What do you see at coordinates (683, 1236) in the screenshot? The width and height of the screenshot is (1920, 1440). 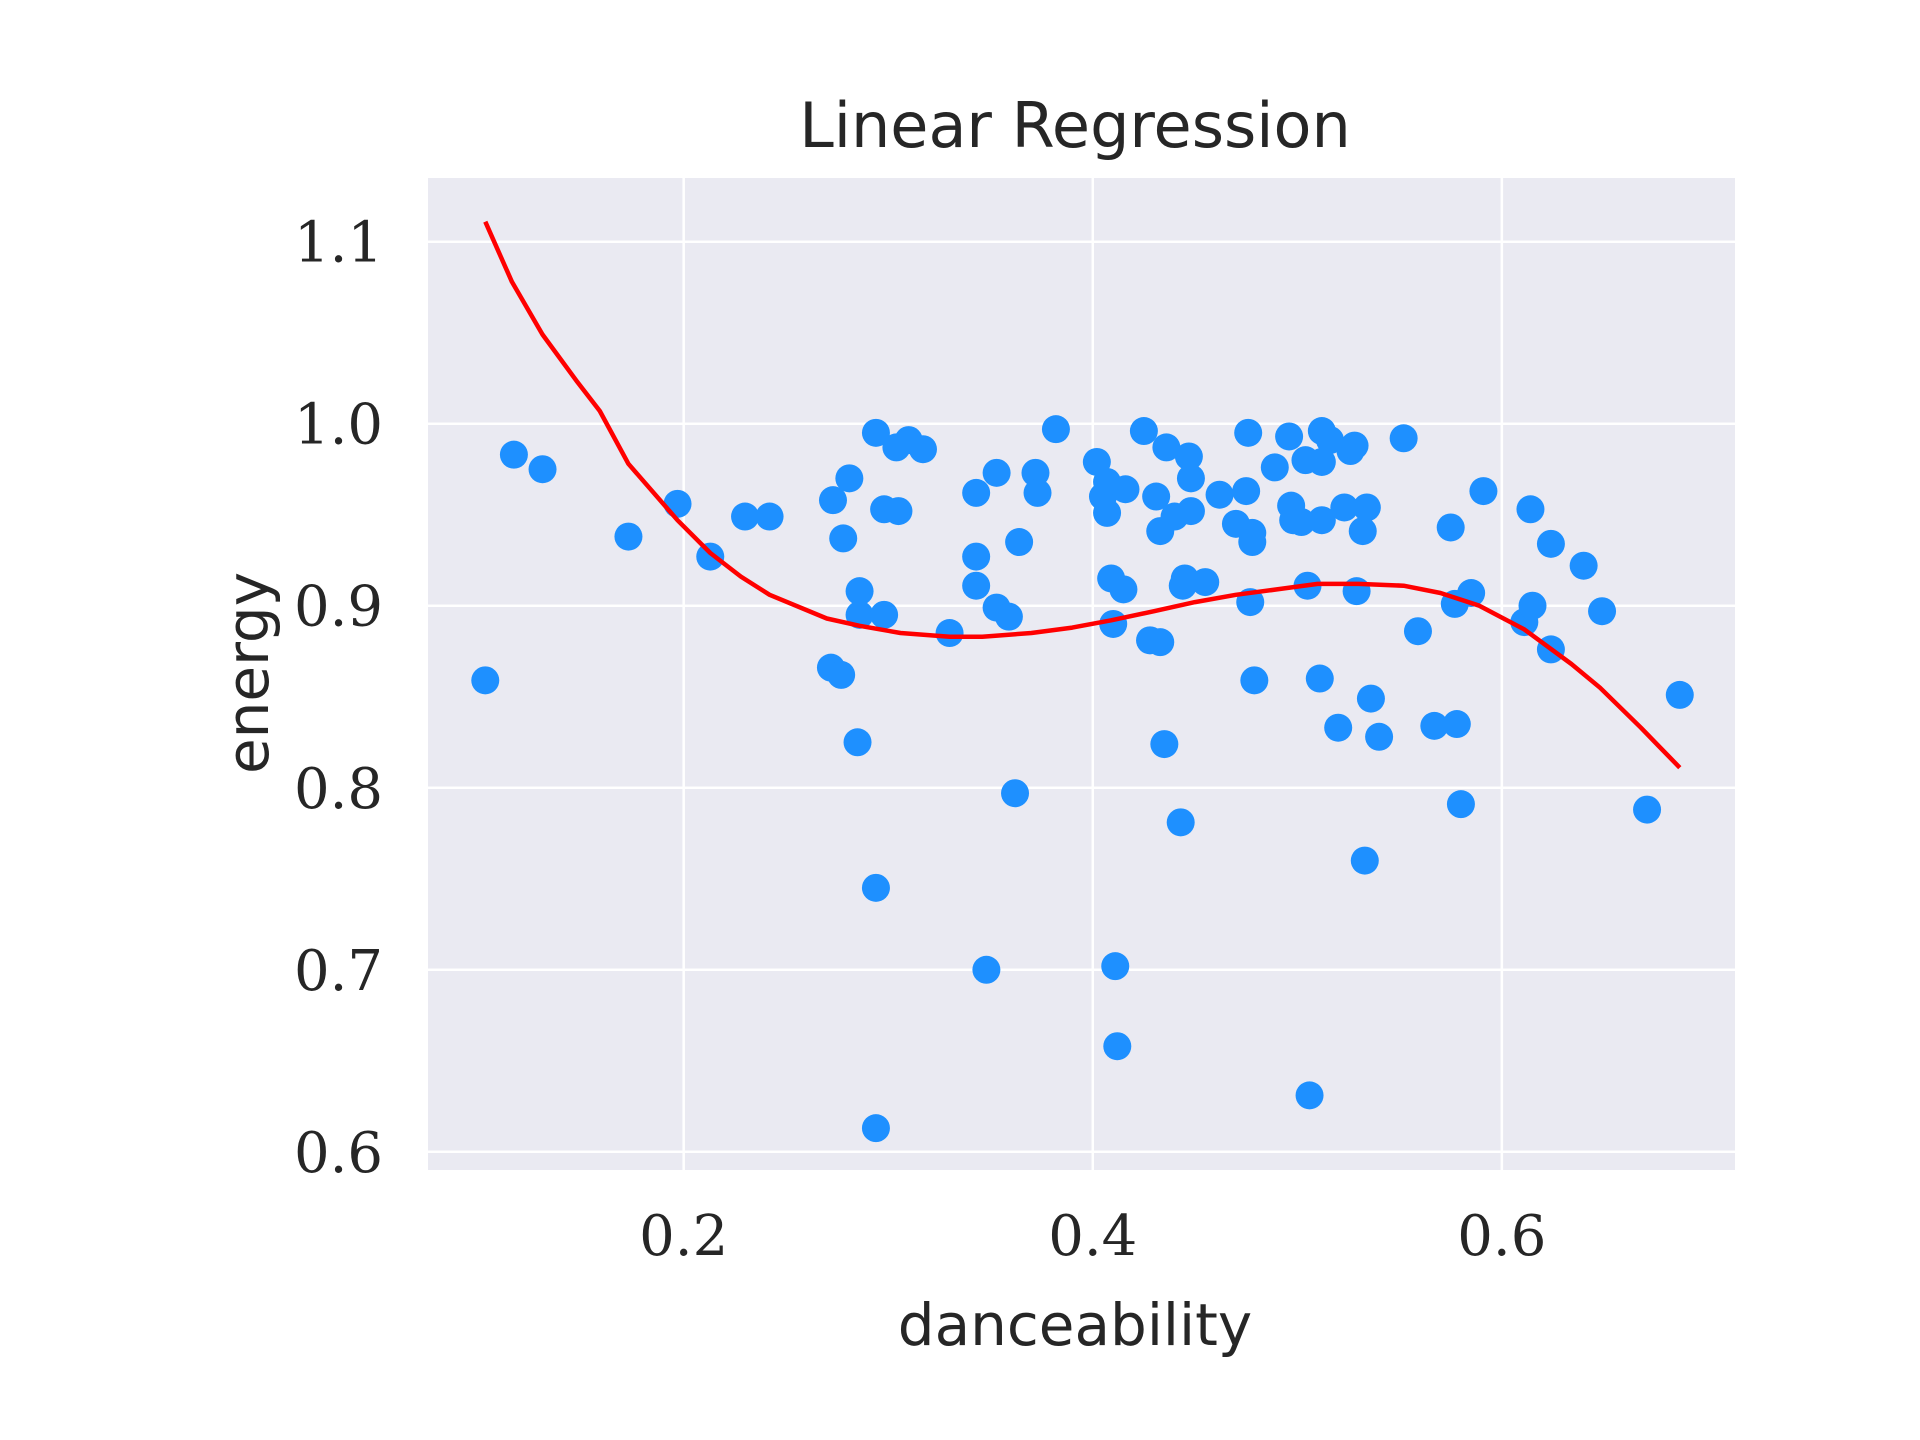 I see `x-tick-label: 0.2` at bounding box center [683, 1236].